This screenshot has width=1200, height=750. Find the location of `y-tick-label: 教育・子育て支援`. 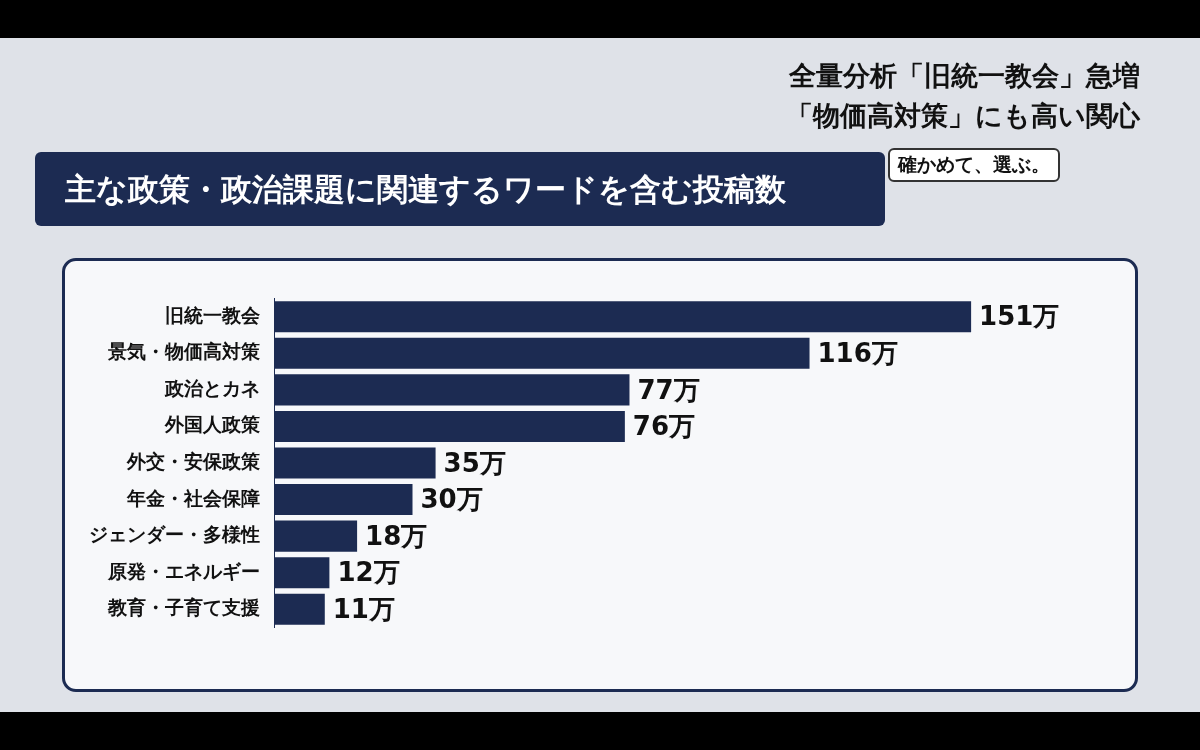

y-tick-label: 教育・子育て支援 is located at coordinates (183, 607).